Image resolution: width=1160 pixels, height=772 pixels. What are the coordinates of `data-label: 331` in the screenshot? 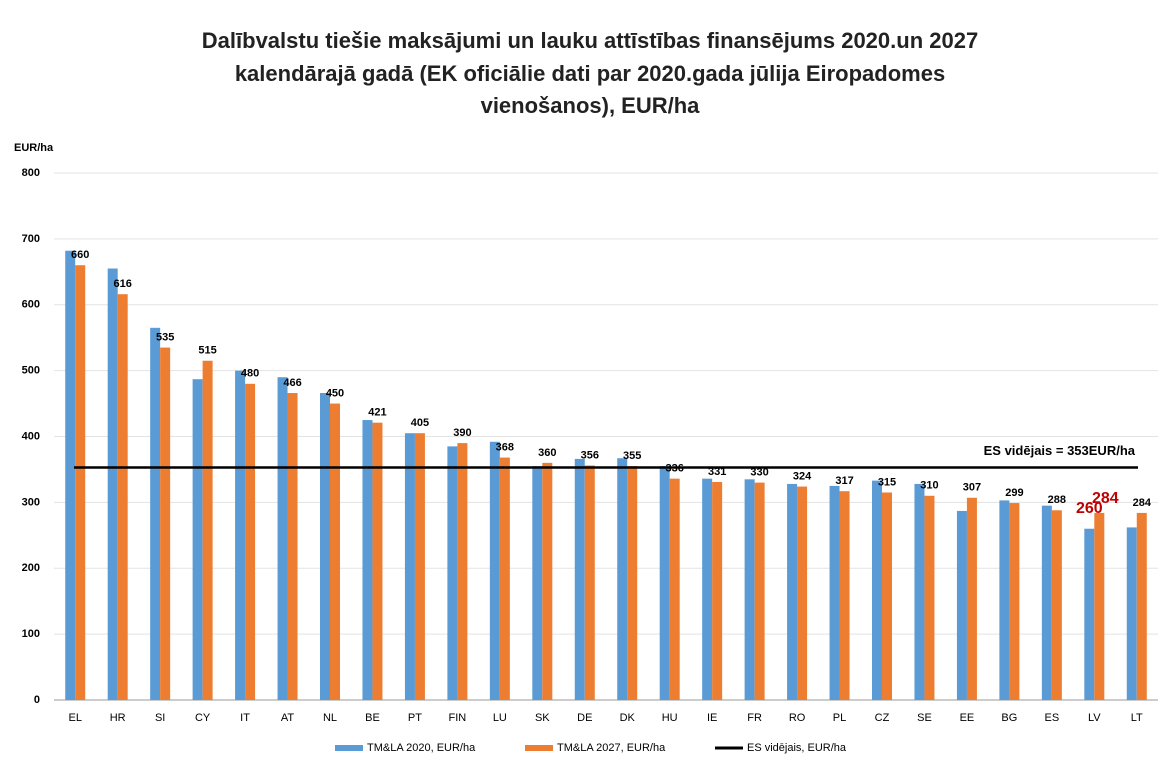 It's located at (717, 472).